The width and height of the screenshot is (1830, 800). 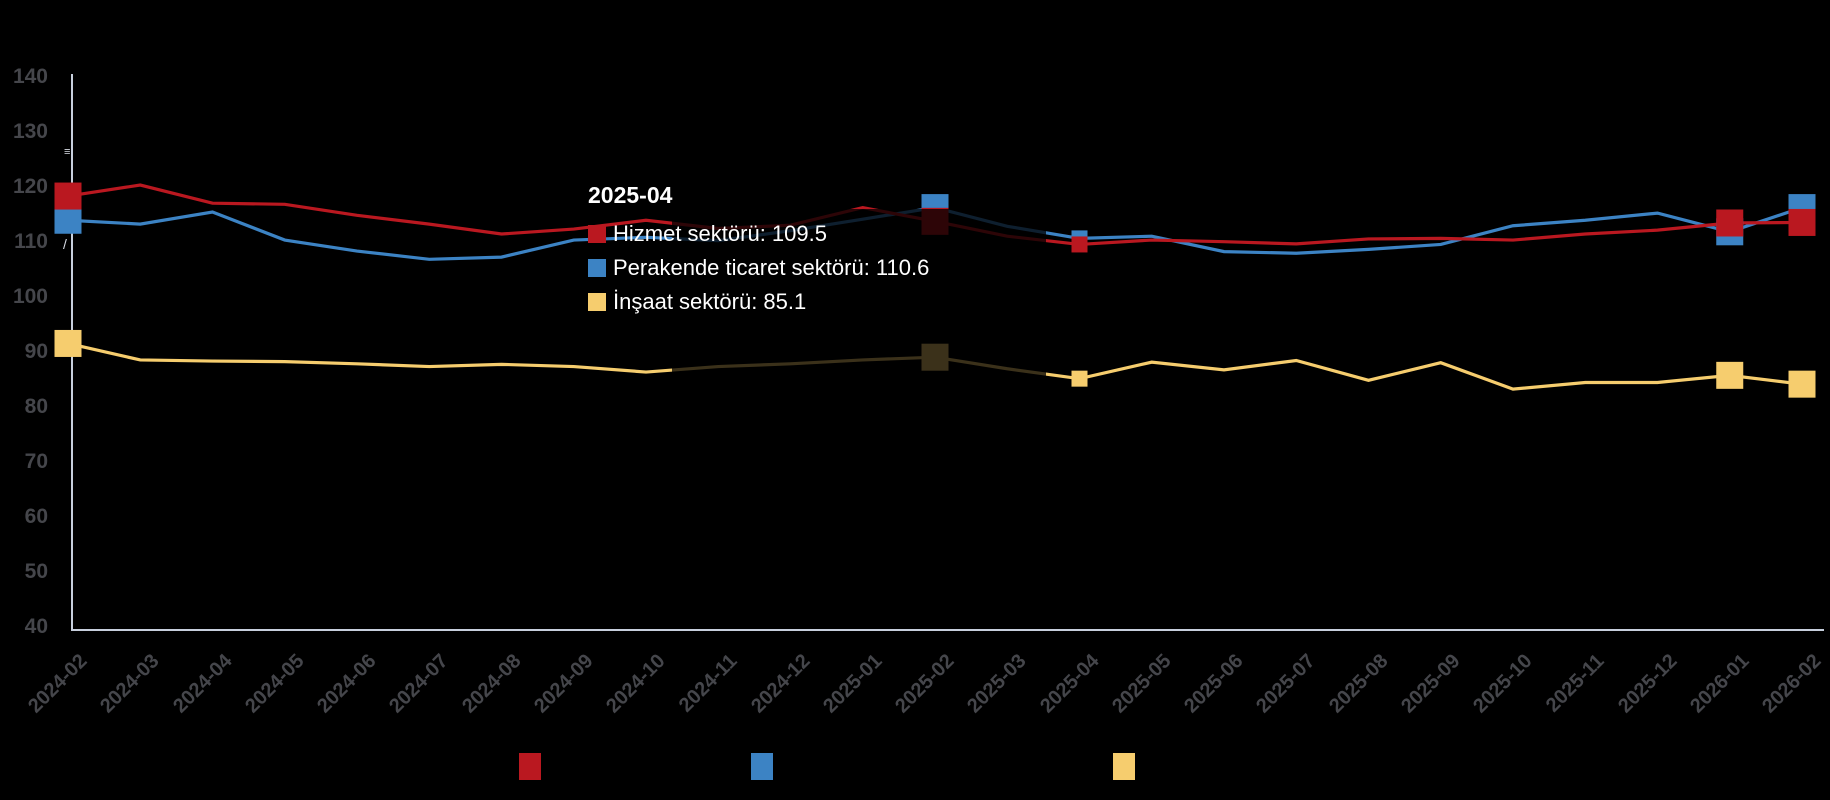 What do you see at coordinates (597, 234) in the screenshot?
I see `hizmet-swatch-icon` at bounding box center [597, 234].